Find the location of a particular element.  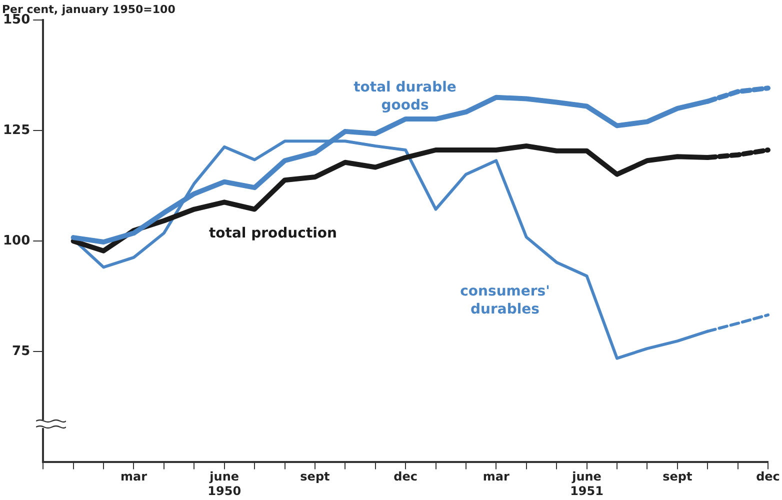

y-tick-label: 125 is located at coordinates (16, 130).